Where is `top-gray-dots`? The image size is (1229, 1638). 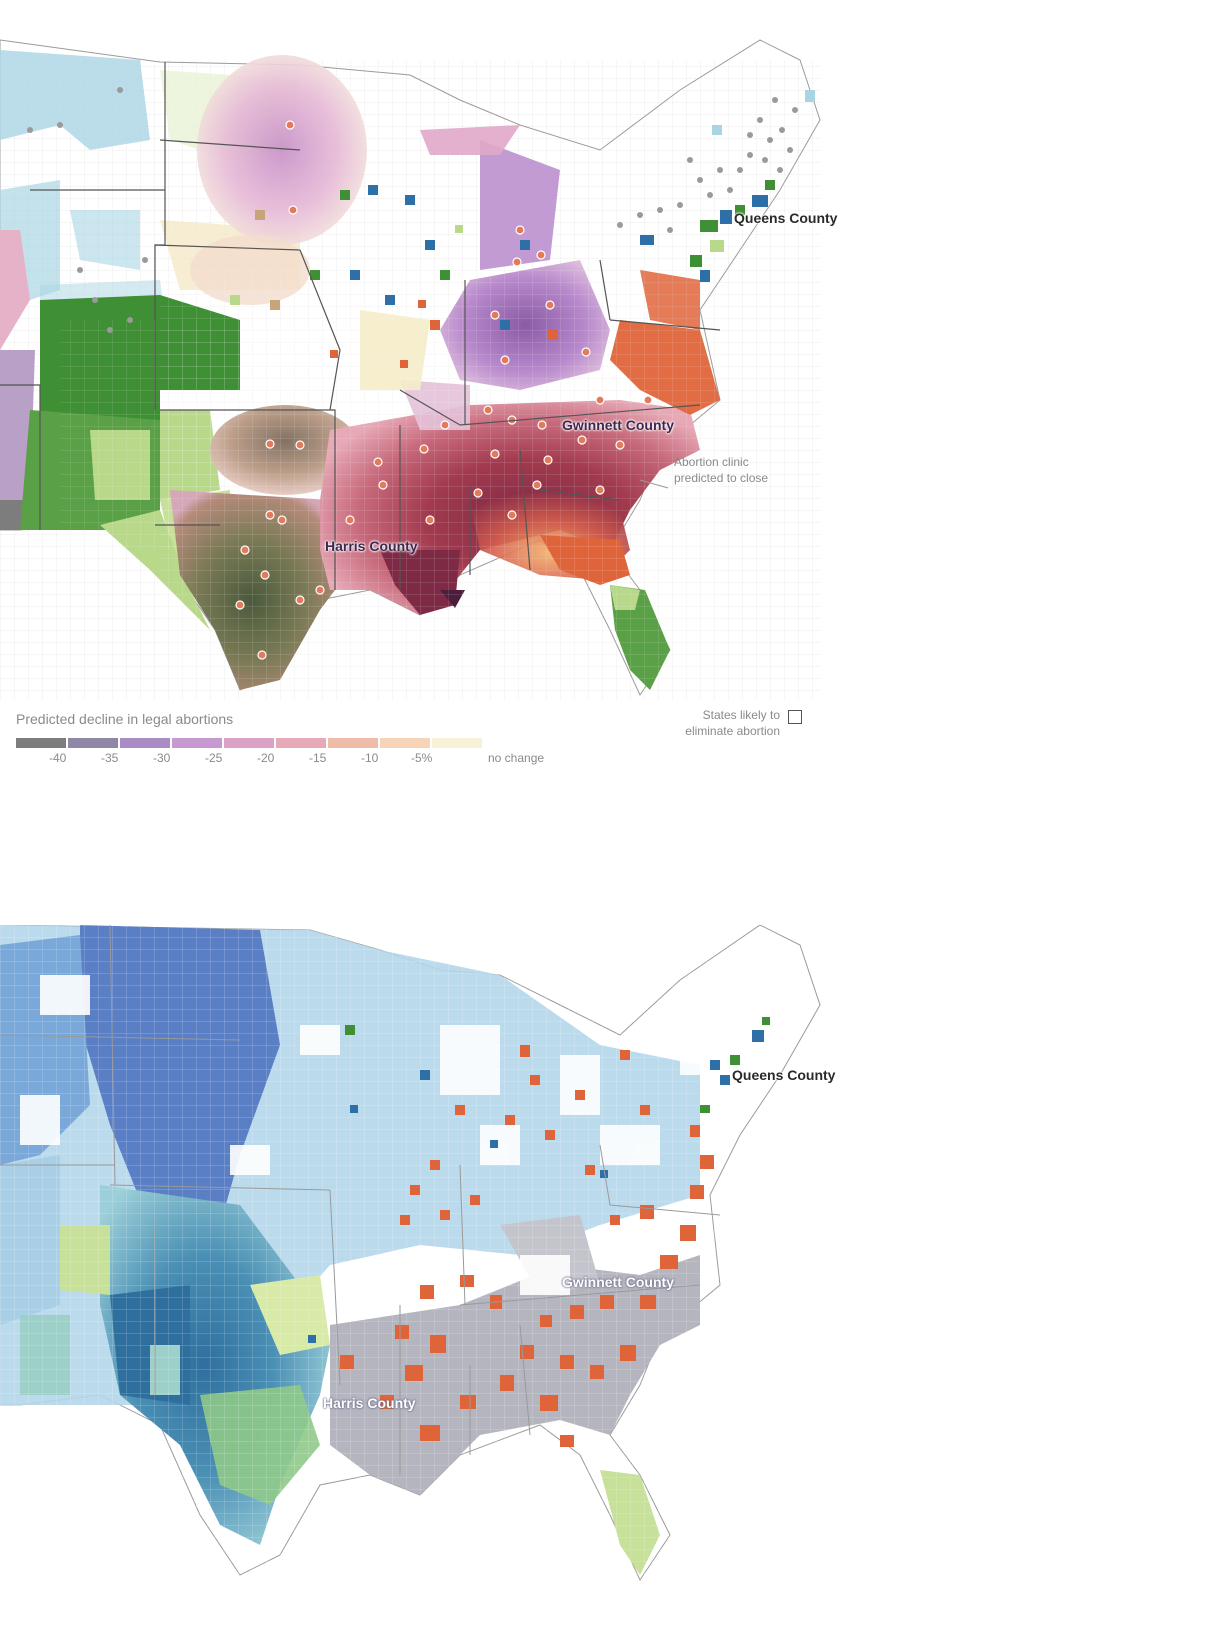 top-gray-dots is located at coordinates (412, 210).